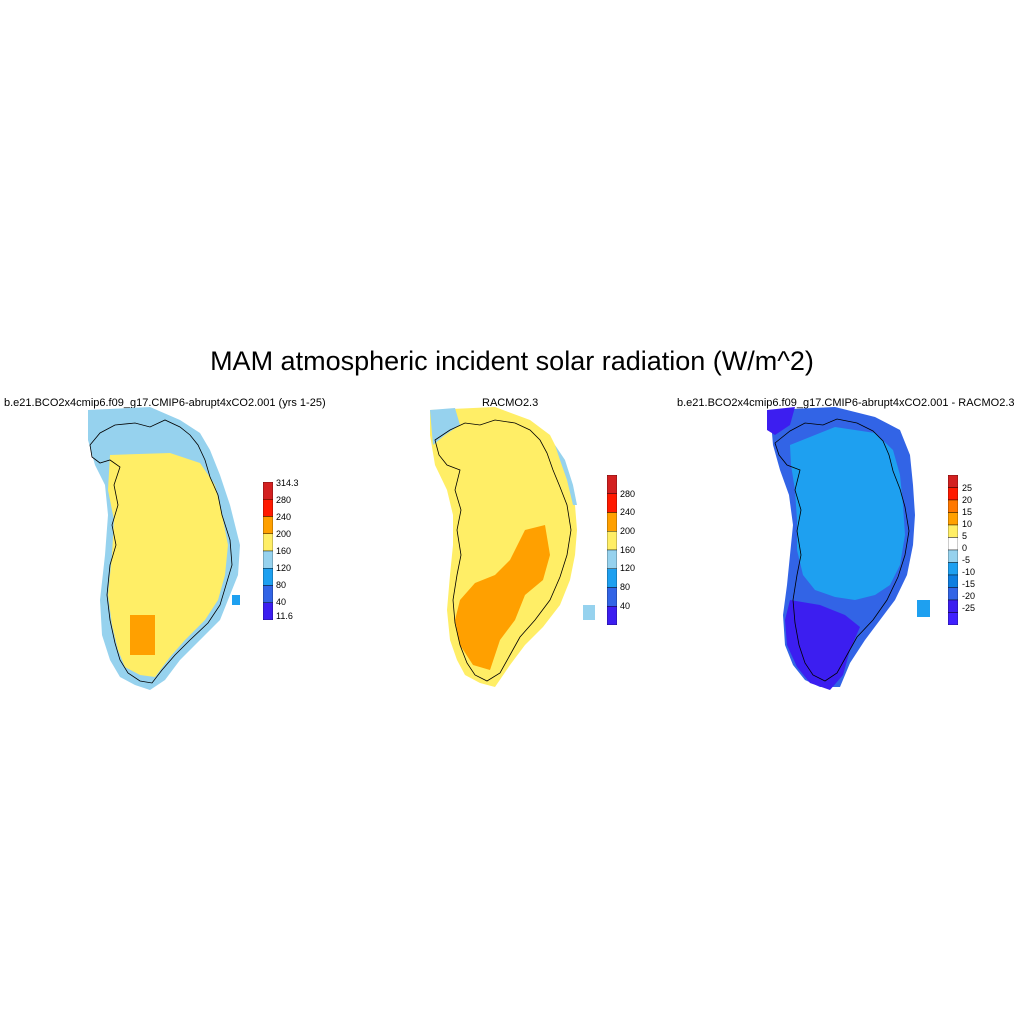 This screenshot has width=1024, height=1024. Describe the element at coordinates (973, 551) in the screenshot. I see `panel-3-colorbar: 25 20 15 10 5 0 -5 -10 -15 -20 -25` at that location.